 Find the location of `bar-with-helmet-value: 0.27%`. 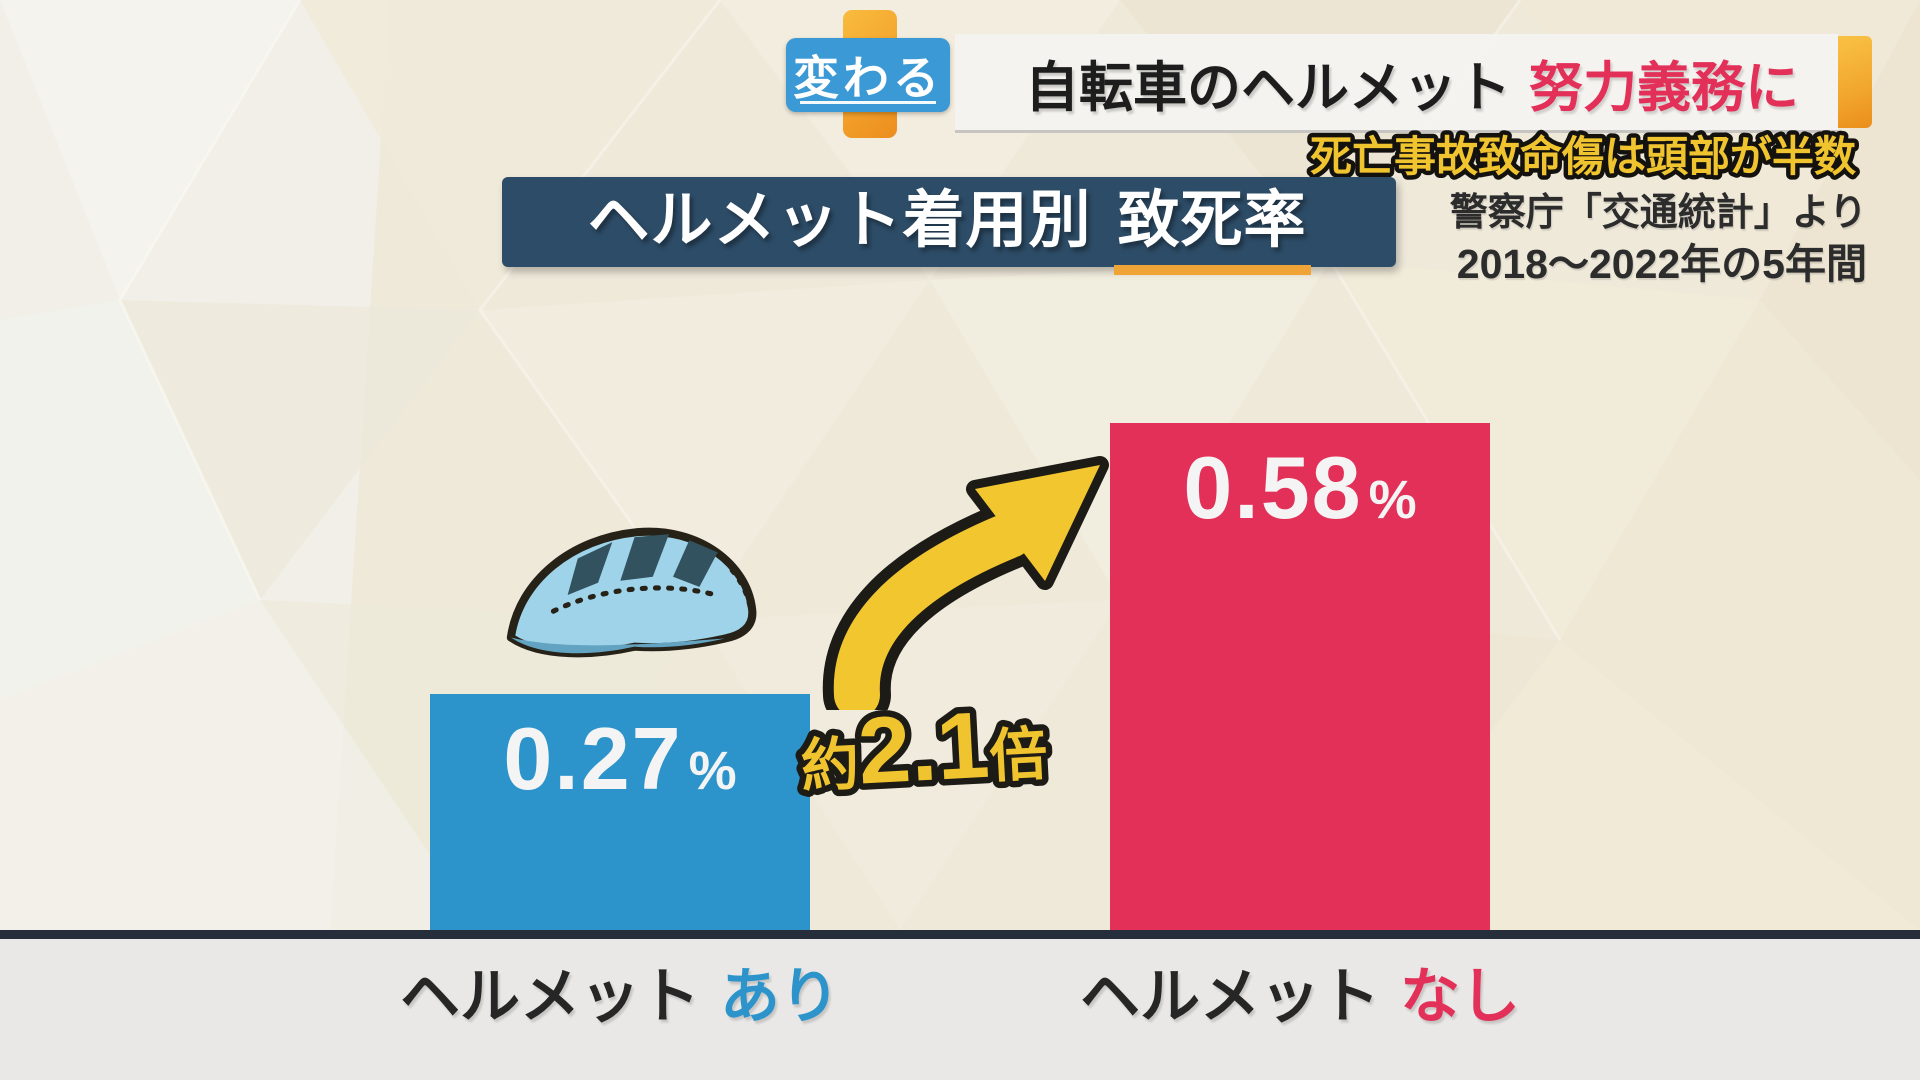

bar-with-helmet-value: 0.27% is located at coordinates (620, 759).